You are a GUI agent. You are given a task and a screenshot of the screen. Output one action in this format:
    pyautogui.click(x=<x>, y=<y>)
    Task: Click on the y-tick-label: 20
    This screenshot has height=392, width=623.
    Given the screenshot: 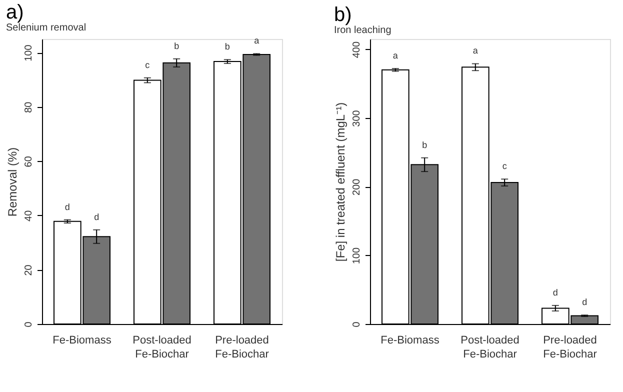 What is the action you would take?
    pyautogui.click(x=29, y=270)
    